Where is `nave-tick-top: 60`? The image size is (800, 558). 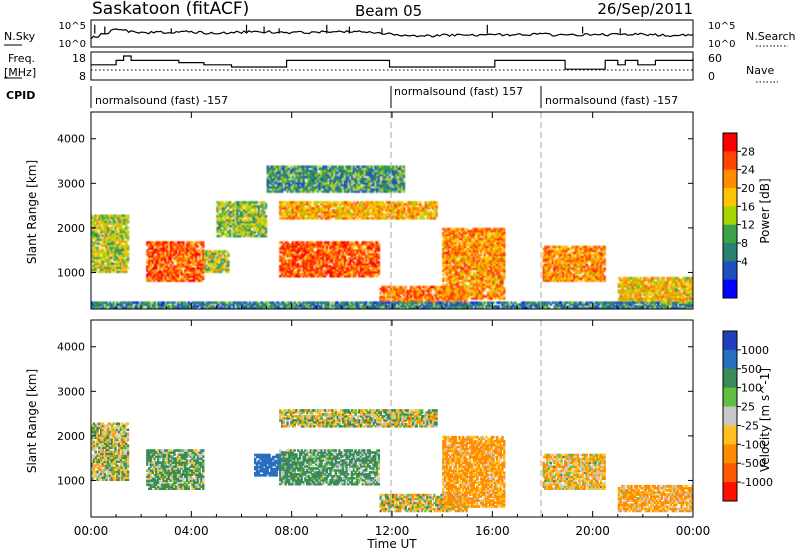
nave-tick-top: 60 is located at coordinates (715, 58).